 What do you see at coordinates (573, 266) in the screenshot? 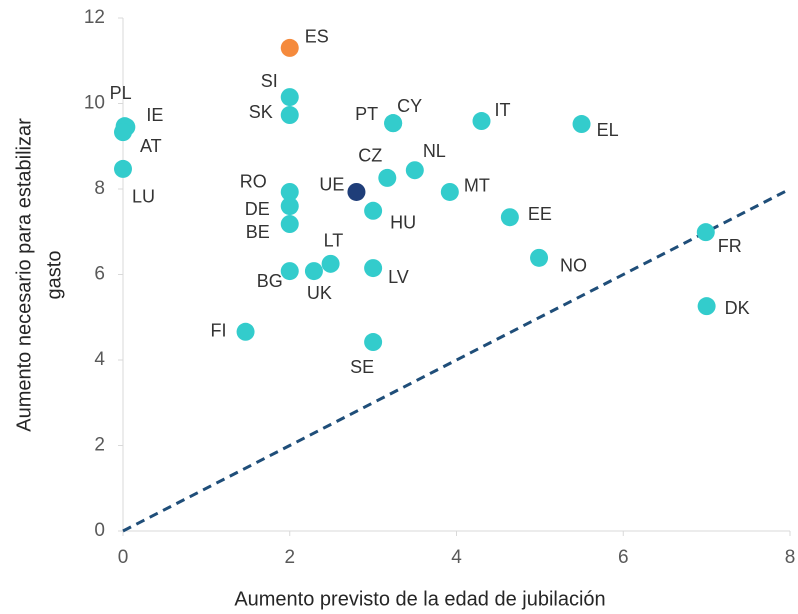
I see `point-label: NO` at bounding box center [573, 266].